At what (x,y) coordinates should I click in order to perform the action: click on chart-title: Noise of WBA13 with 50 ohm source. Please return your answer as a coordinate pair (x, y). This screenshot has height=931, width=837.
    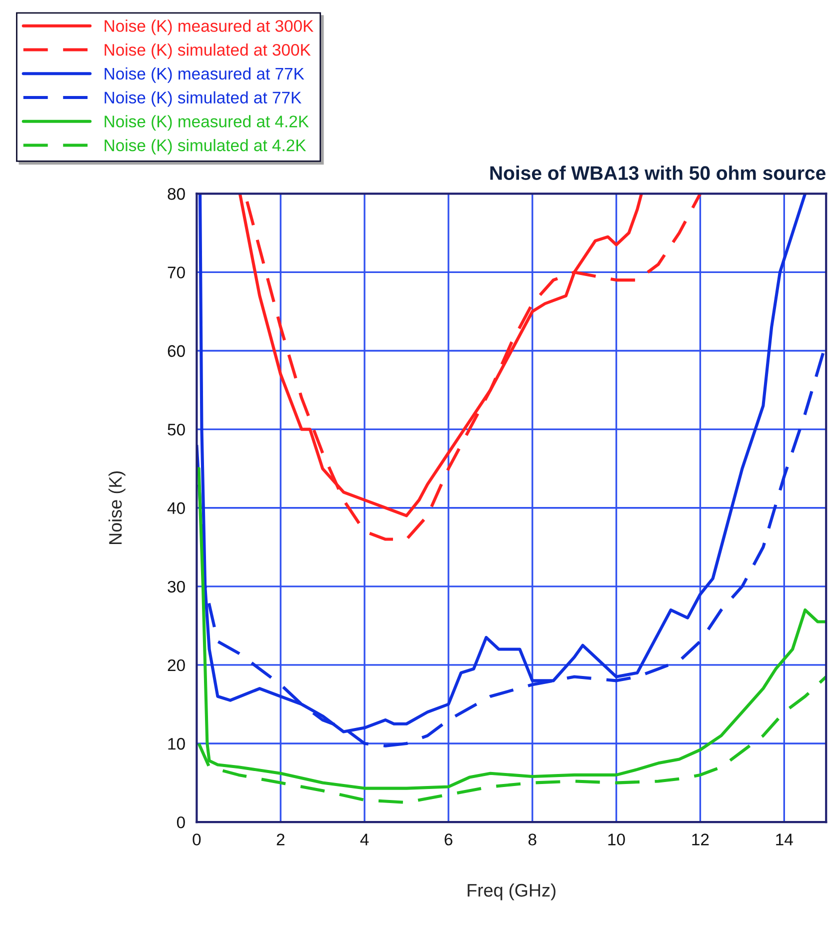
    Looking at the image, I should click on (658, 173).